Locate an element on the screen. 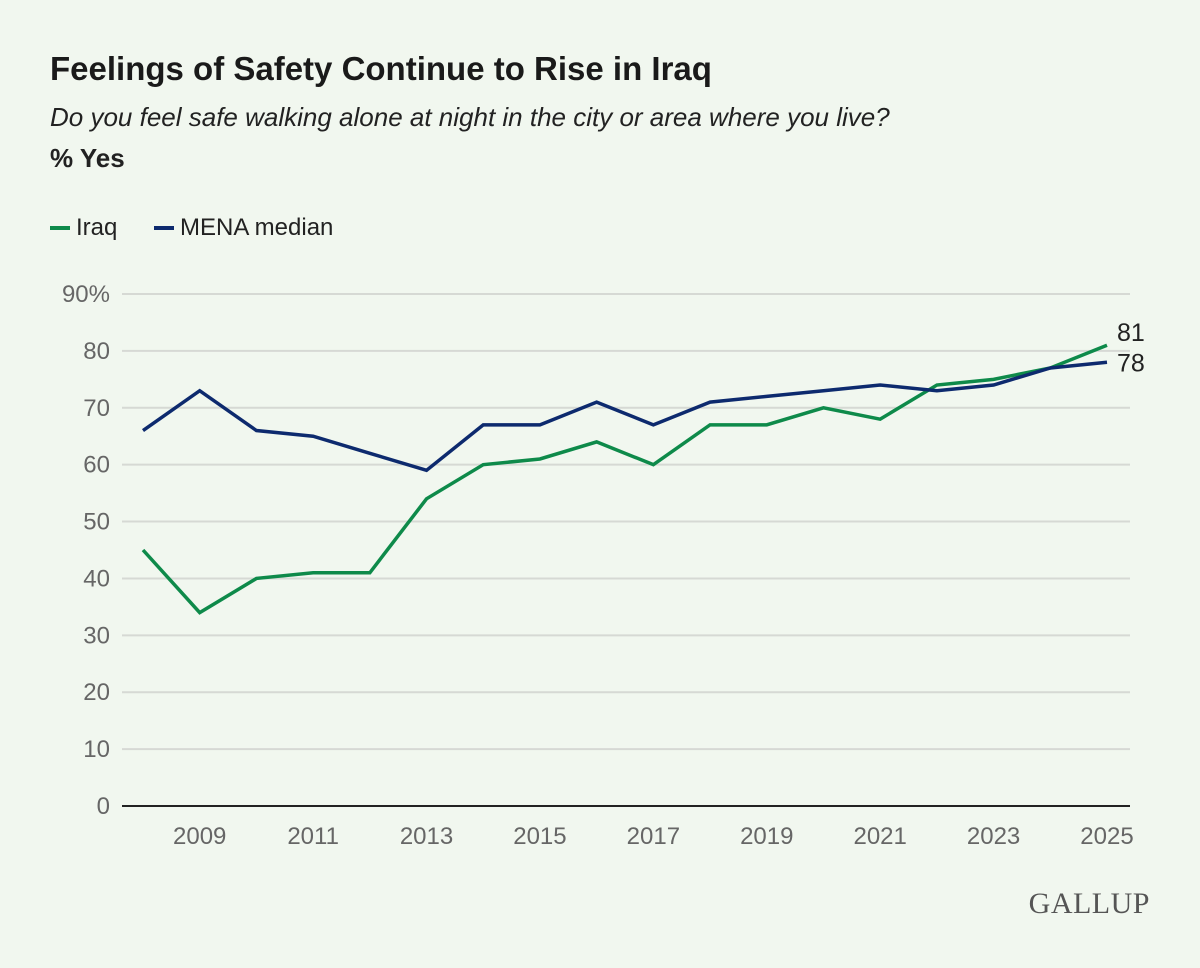 This screenshot has height=968, width=1200. chart-unit: % Yes is located at coordinates (87, 158).